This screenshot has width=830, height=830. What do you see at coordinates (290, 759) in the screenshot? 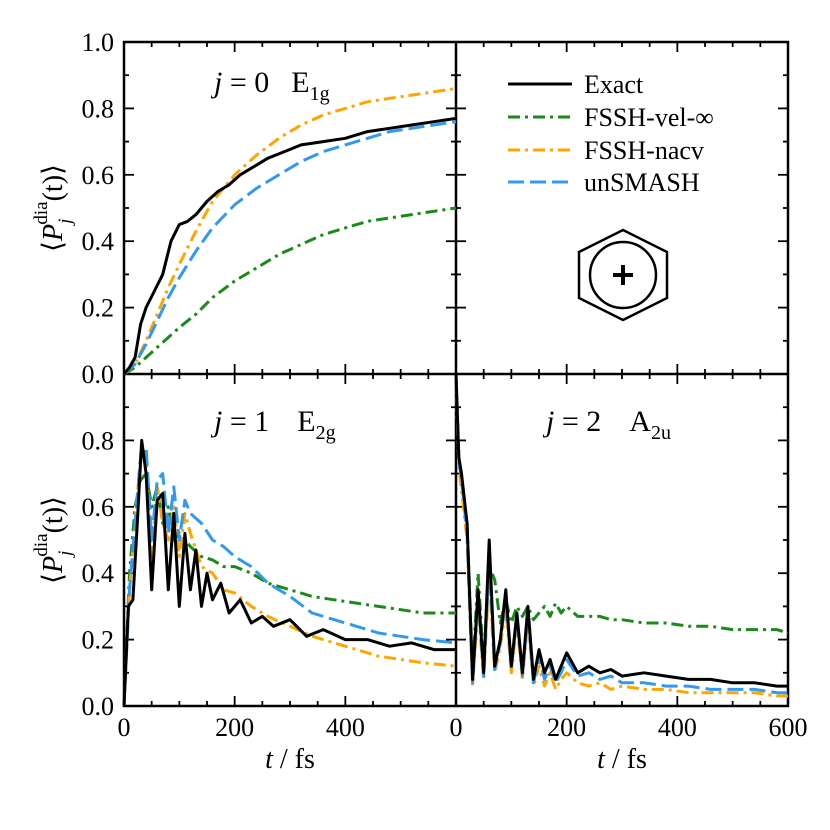
I see `x-axis-title-left: t / fs` at bounding box center [290, 759].